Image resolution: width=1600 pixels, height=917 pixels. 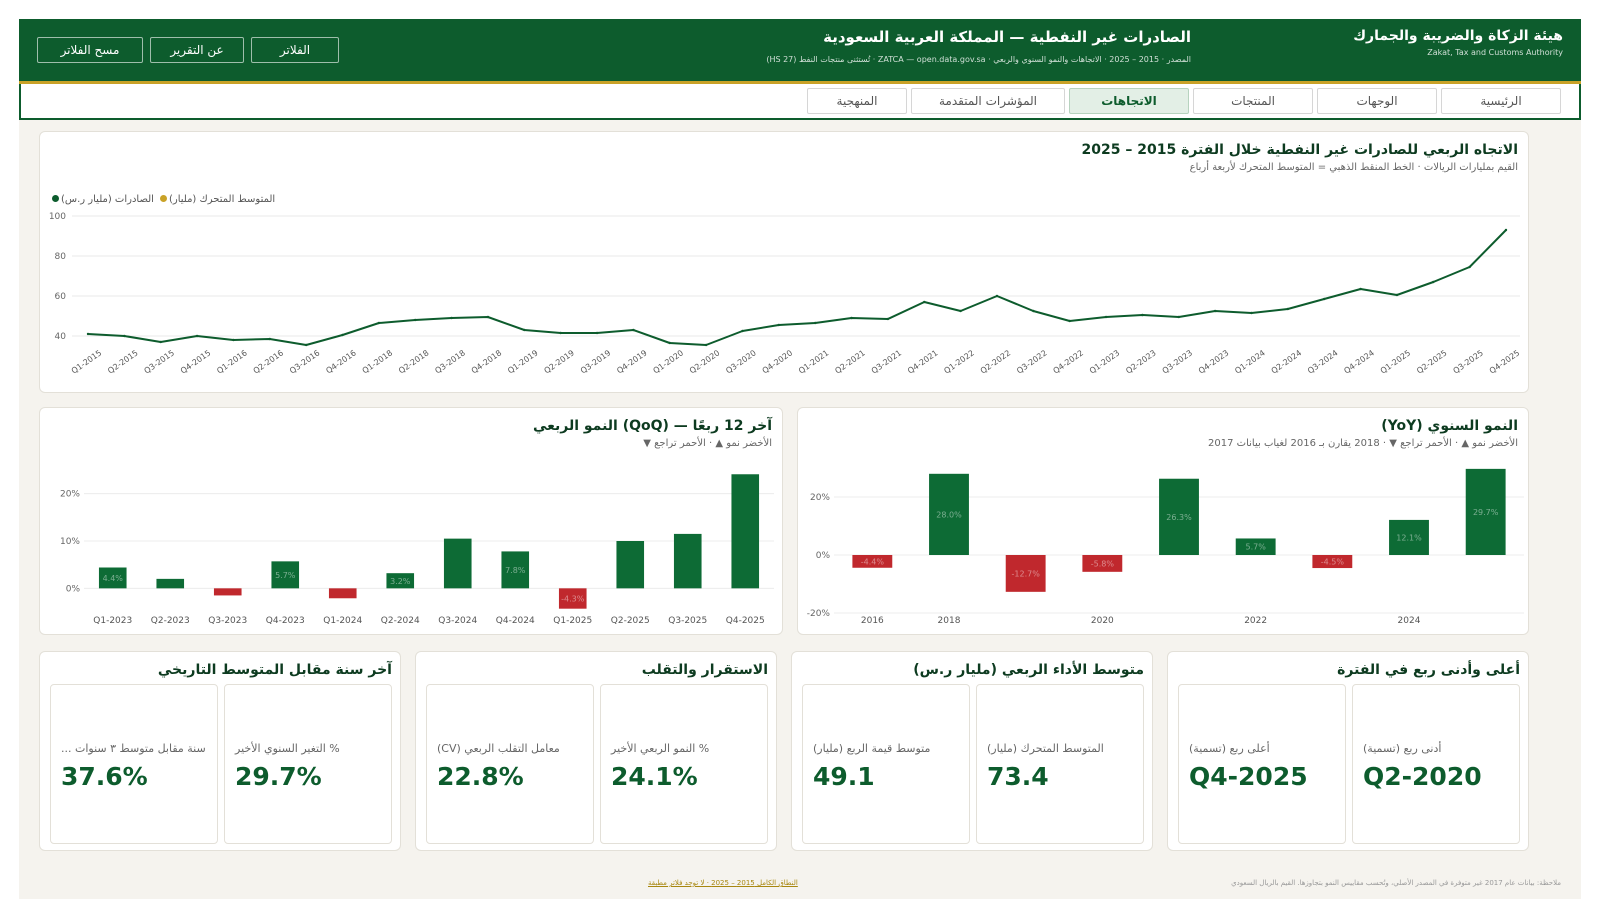 What do you see at coordinates (1032, 361) in the screenshot?
I see `x-tick-label: Q3-2022` at bounding box center [1032, 361].